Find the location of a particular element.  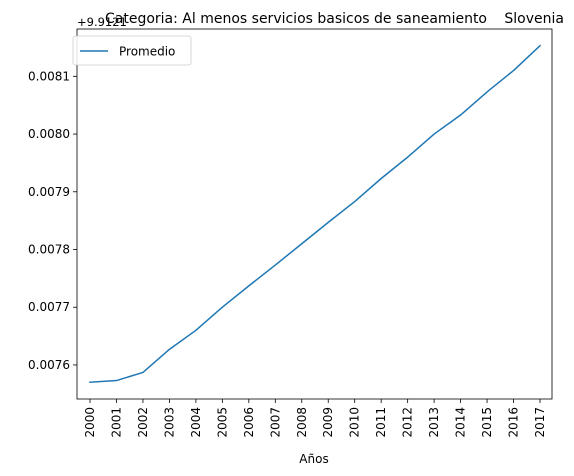

y-tick-label: 0.0077 is located at coordinates (49, 307).